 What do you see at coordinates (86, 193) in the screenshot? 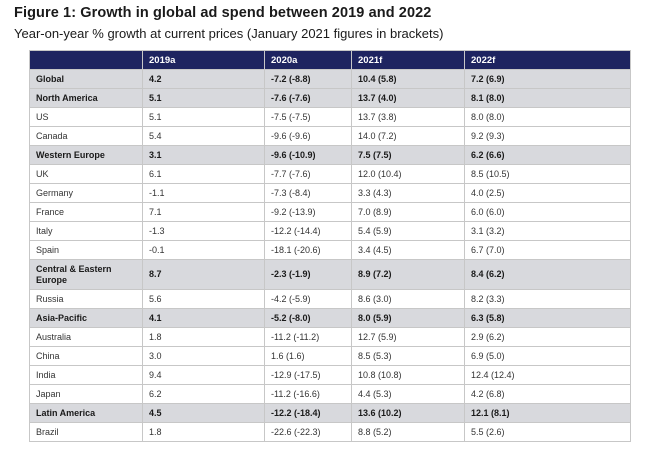
I see `row-label: Germany` at bounding box center [86, 193].